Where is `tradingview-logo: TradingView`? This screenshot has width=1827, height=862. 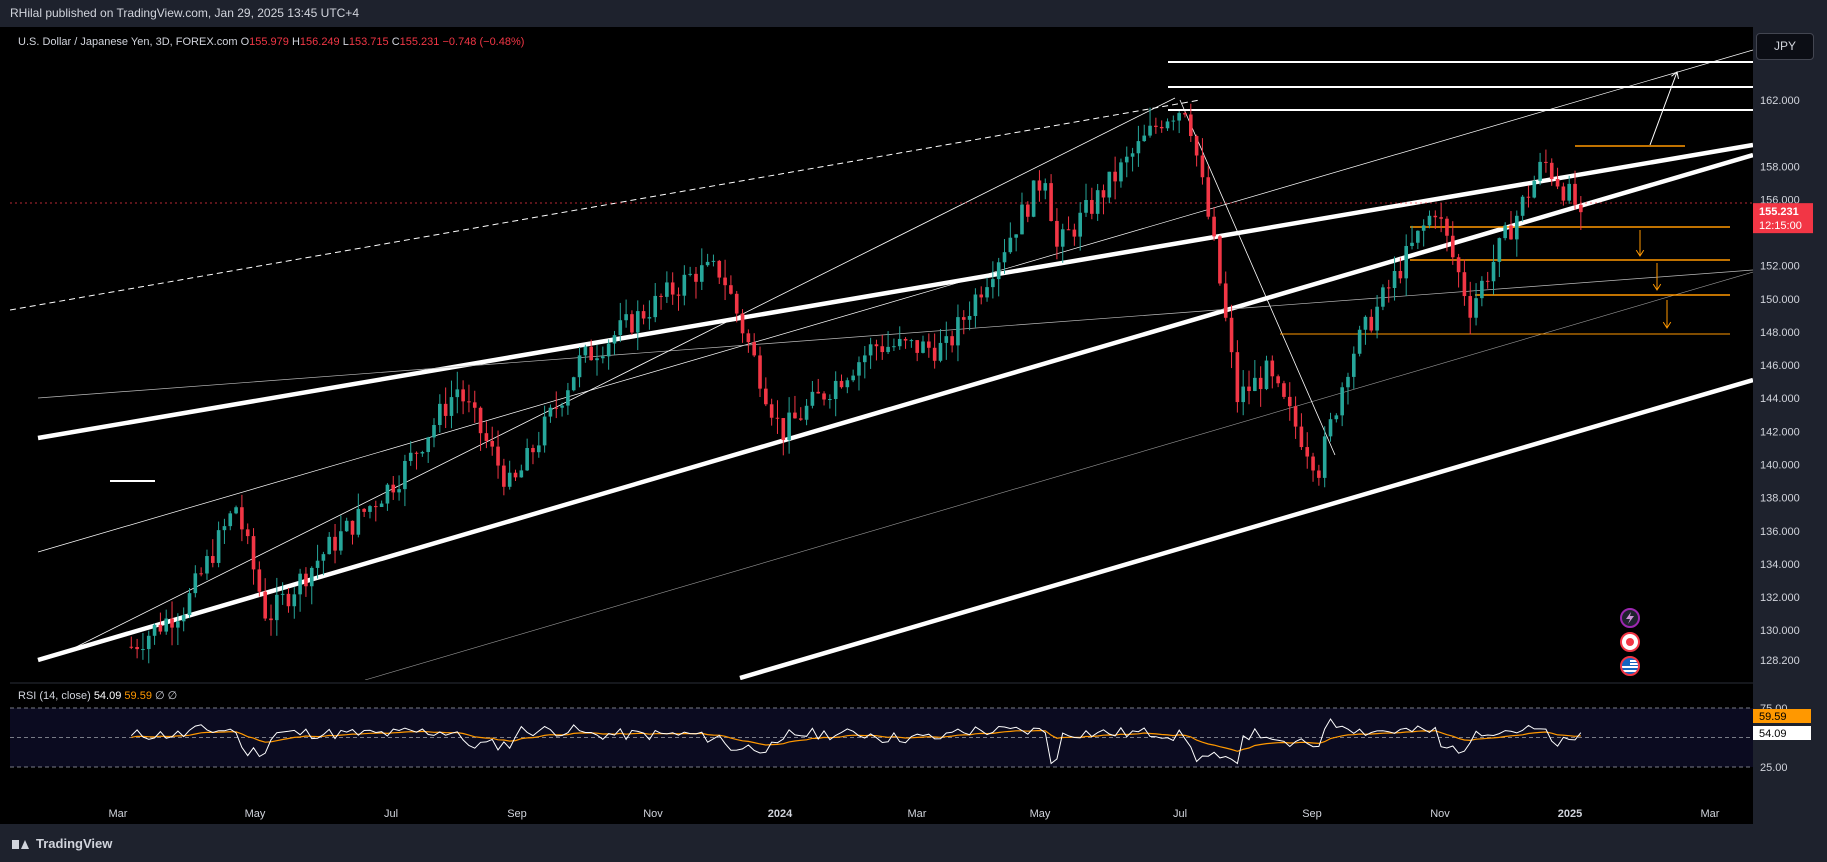 tradingview-logo: TradingView is located at coordinates (62, 843).